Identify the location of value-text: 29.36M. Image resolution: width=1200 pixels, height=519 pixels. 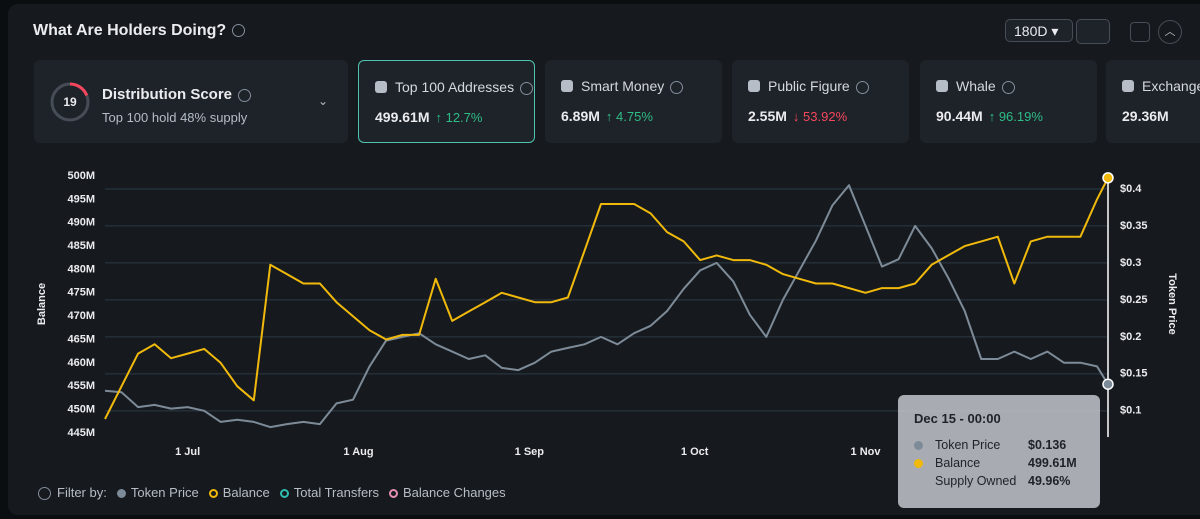
(1145, 116).